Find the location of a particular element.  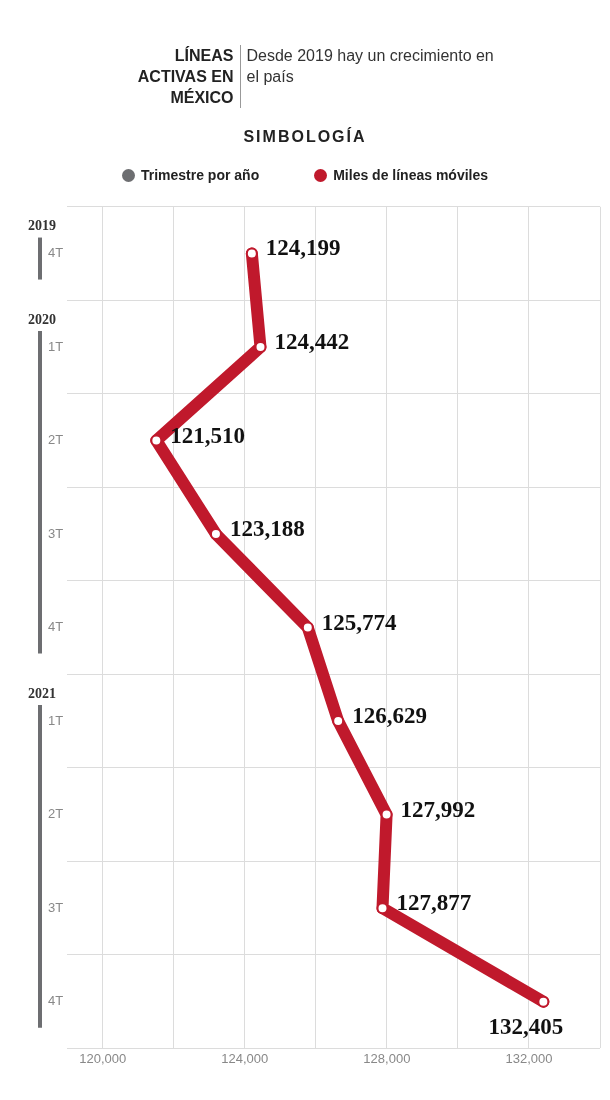

text: 121,510 is located at coordinates (208, 435).